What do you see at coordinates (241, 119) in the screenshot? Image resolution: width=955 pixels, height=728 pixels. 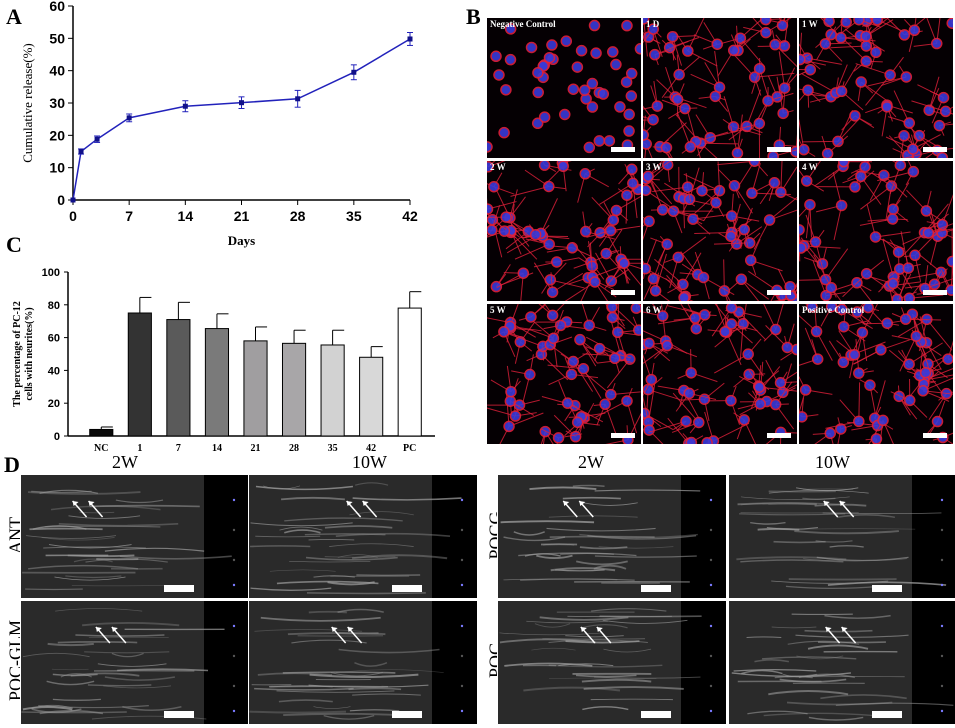 I see `series-line` at bounding box center [241, 119].